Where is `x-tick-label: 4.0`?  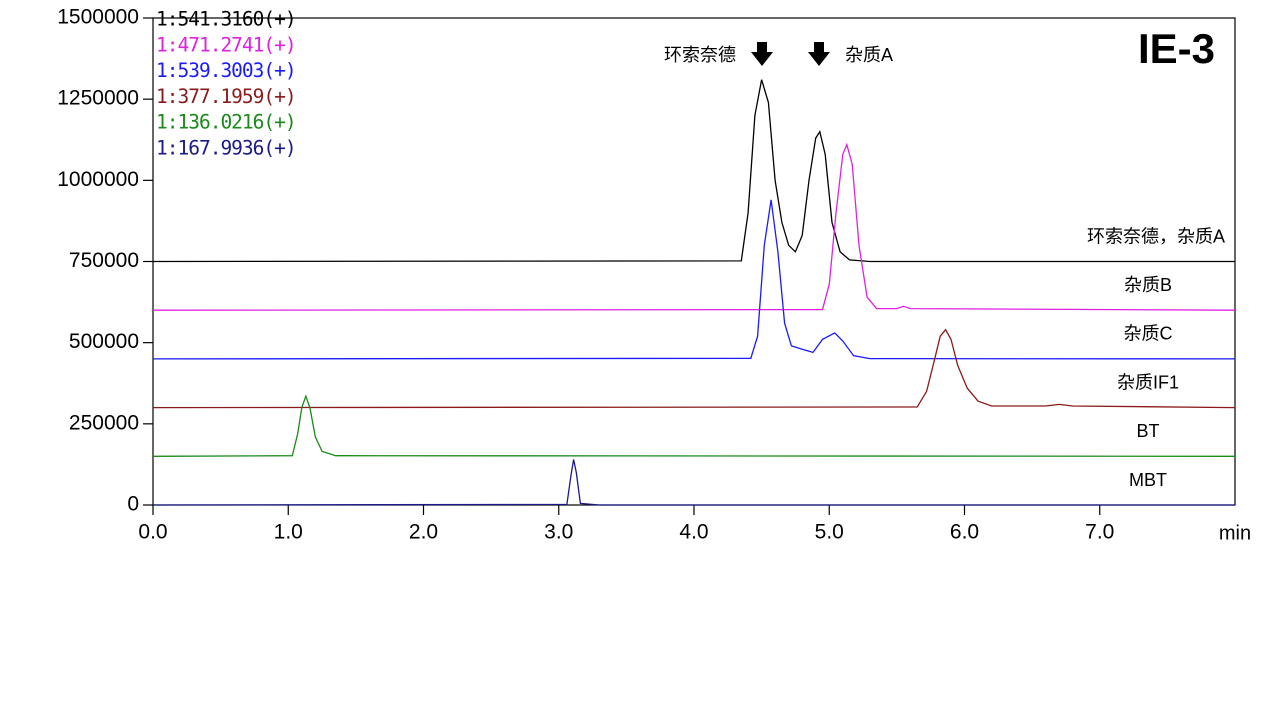
x-tick-label: 4.0 is located at coordinates (693, 532).